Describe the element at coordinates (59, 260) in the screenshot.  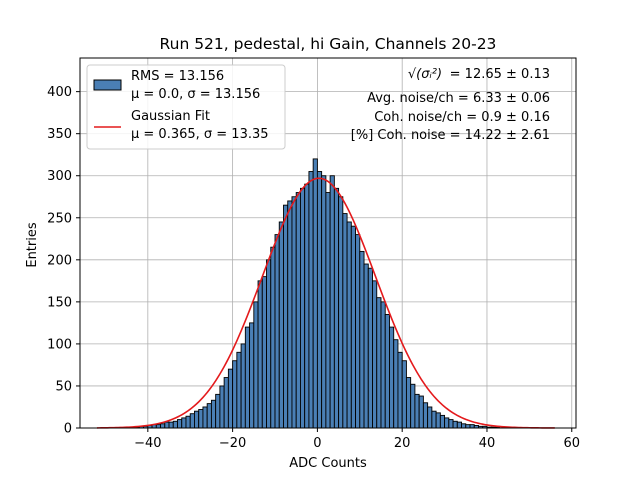
I see `y-tick-label: 200` at that location.